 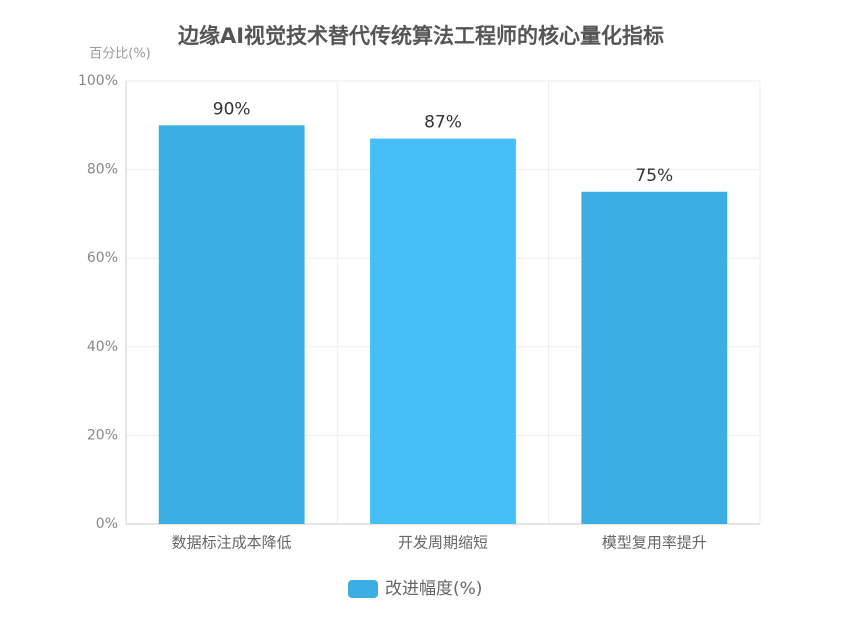 What do you see at coordinates (102, 435) in the screenshot?
I see `y-tick-label: 20%` at bounding box center [102, 435].